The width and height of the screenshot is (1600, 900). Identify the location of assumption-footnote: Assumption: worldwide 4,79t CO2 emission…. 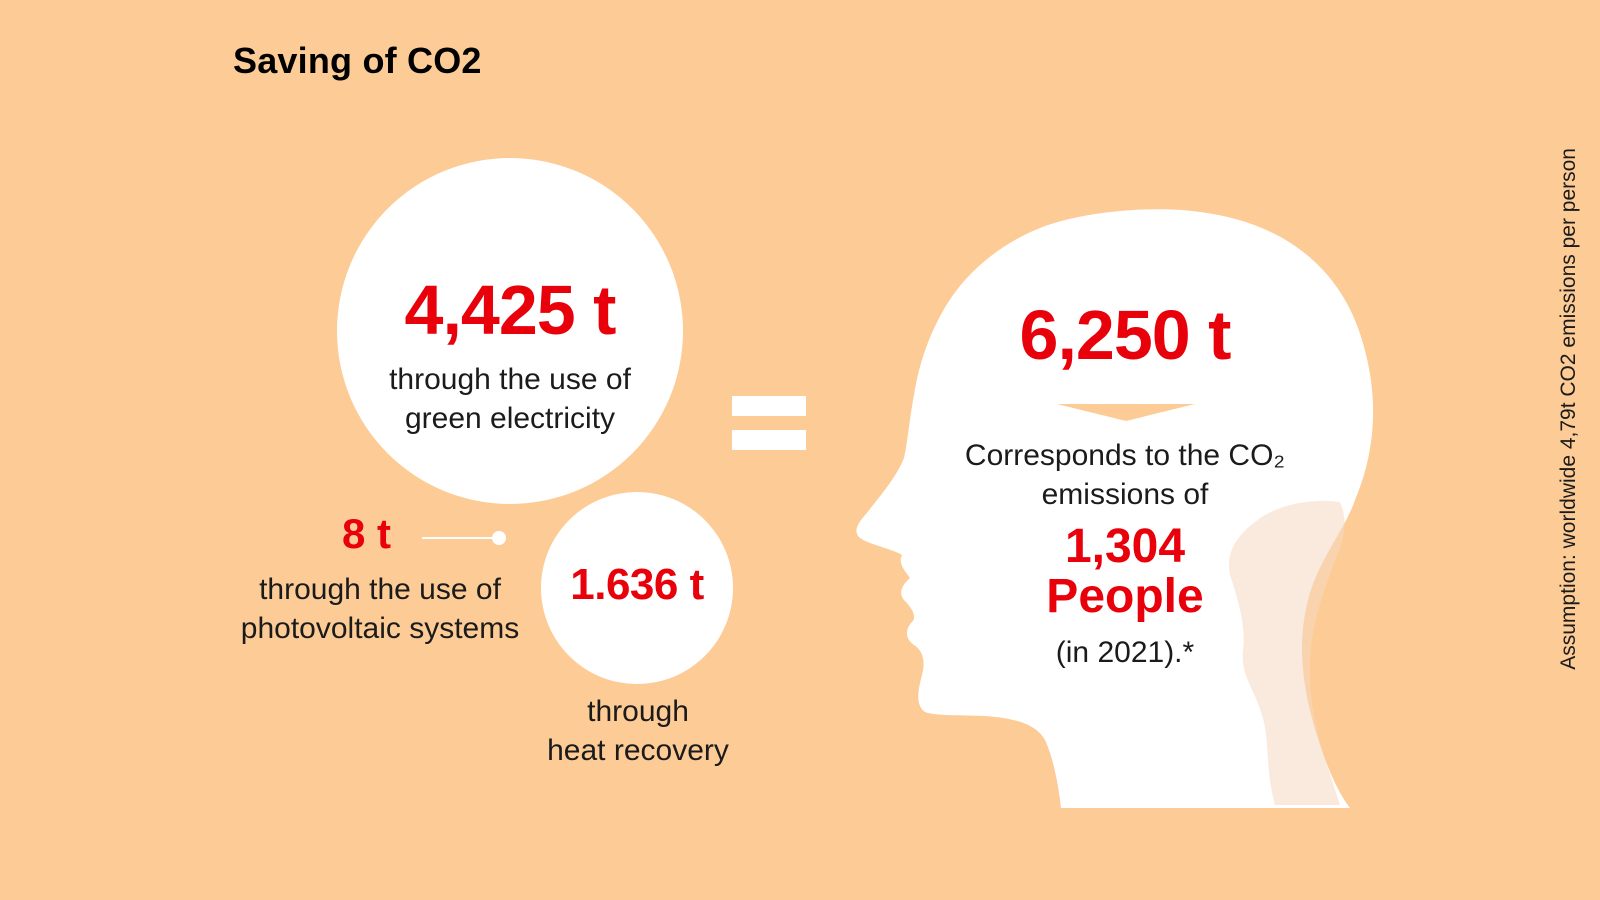
(1568, 409).